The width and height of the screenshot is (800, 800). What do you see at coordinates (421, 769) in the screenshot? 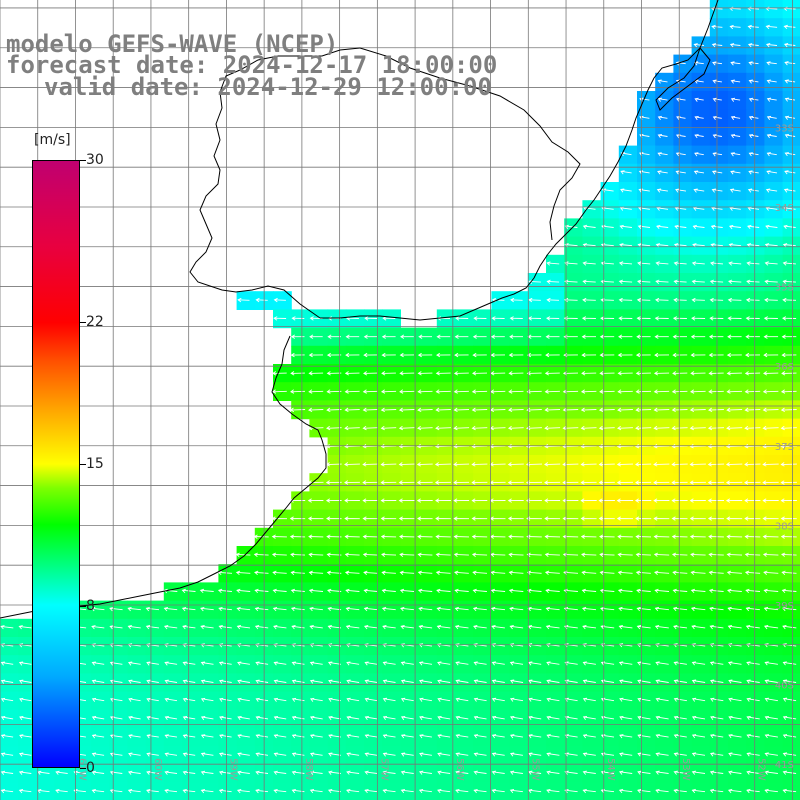
I see `longitude-labels: 61W 60W 59W 58W 57W 56W 55W 54W 53W 52W` at bounding box center [421, 769].